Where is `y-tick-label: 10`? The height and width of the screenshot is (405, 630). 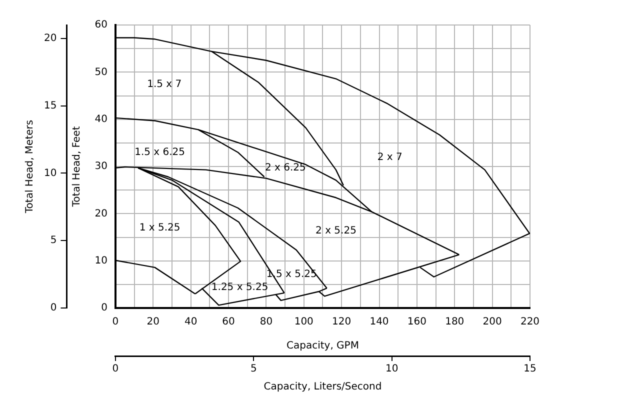
y-tick-label: 10 is located at coordinates (101, 260).